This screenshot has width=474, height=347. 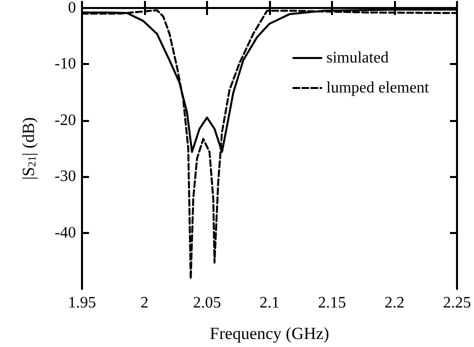 I want to click on x-tick-label: 1.95, so click(x=82, y=303).